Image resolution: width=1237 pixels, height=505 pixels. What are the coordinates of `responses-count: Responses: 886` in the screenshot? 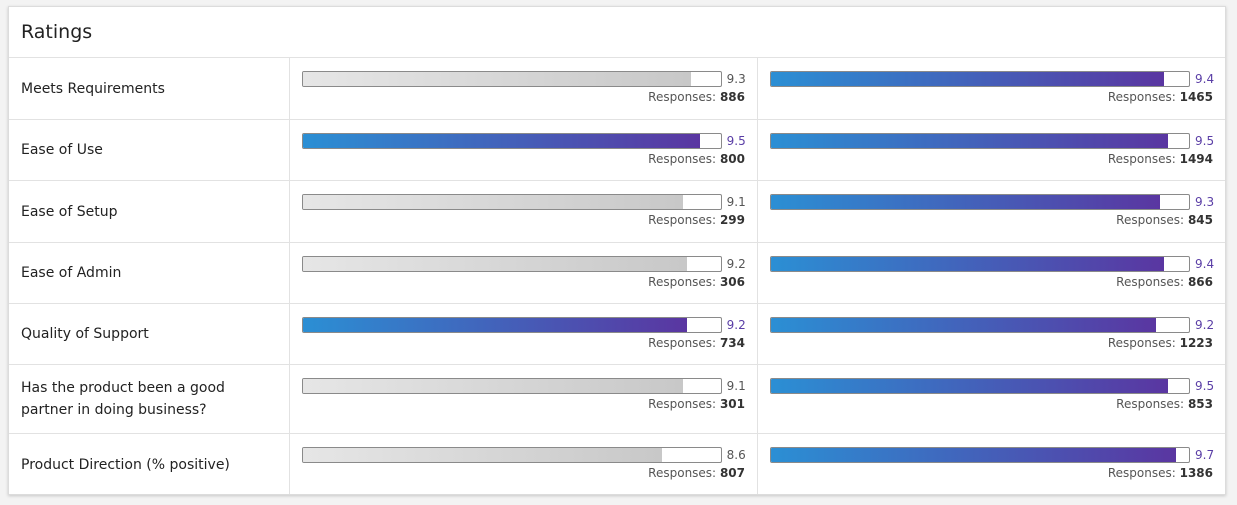 It's located at (523, 97).